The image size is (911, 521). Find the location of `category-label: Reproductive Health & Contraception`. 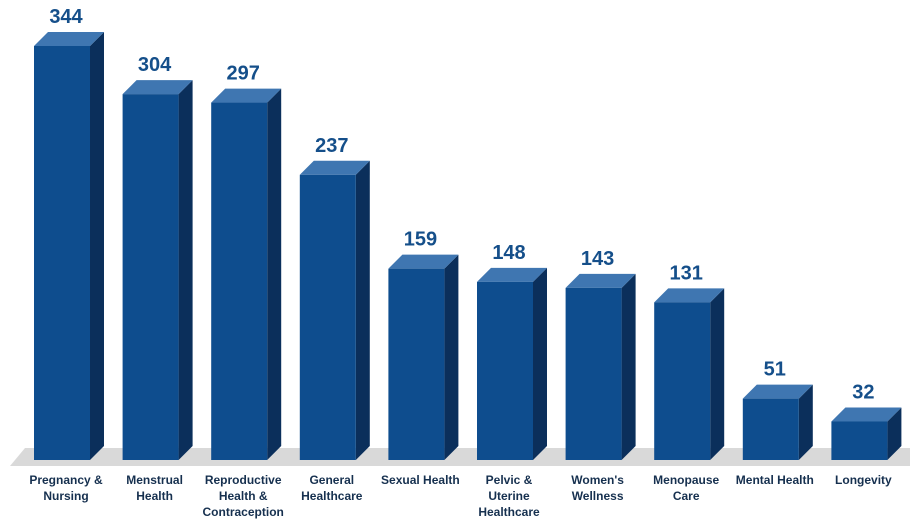

category-label: Reproductive Health & Contraception is located at coordinates (243, 496).